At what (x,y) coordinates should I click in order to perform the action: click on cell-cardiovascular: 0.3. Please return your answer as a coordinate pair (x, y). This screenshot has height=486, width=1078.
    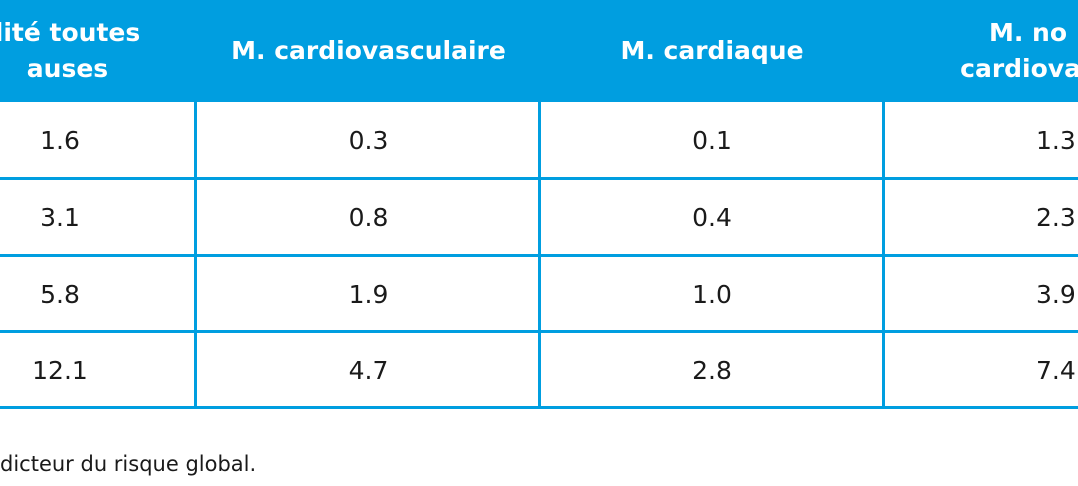
    Looking at the image, I should click on (368, 140).